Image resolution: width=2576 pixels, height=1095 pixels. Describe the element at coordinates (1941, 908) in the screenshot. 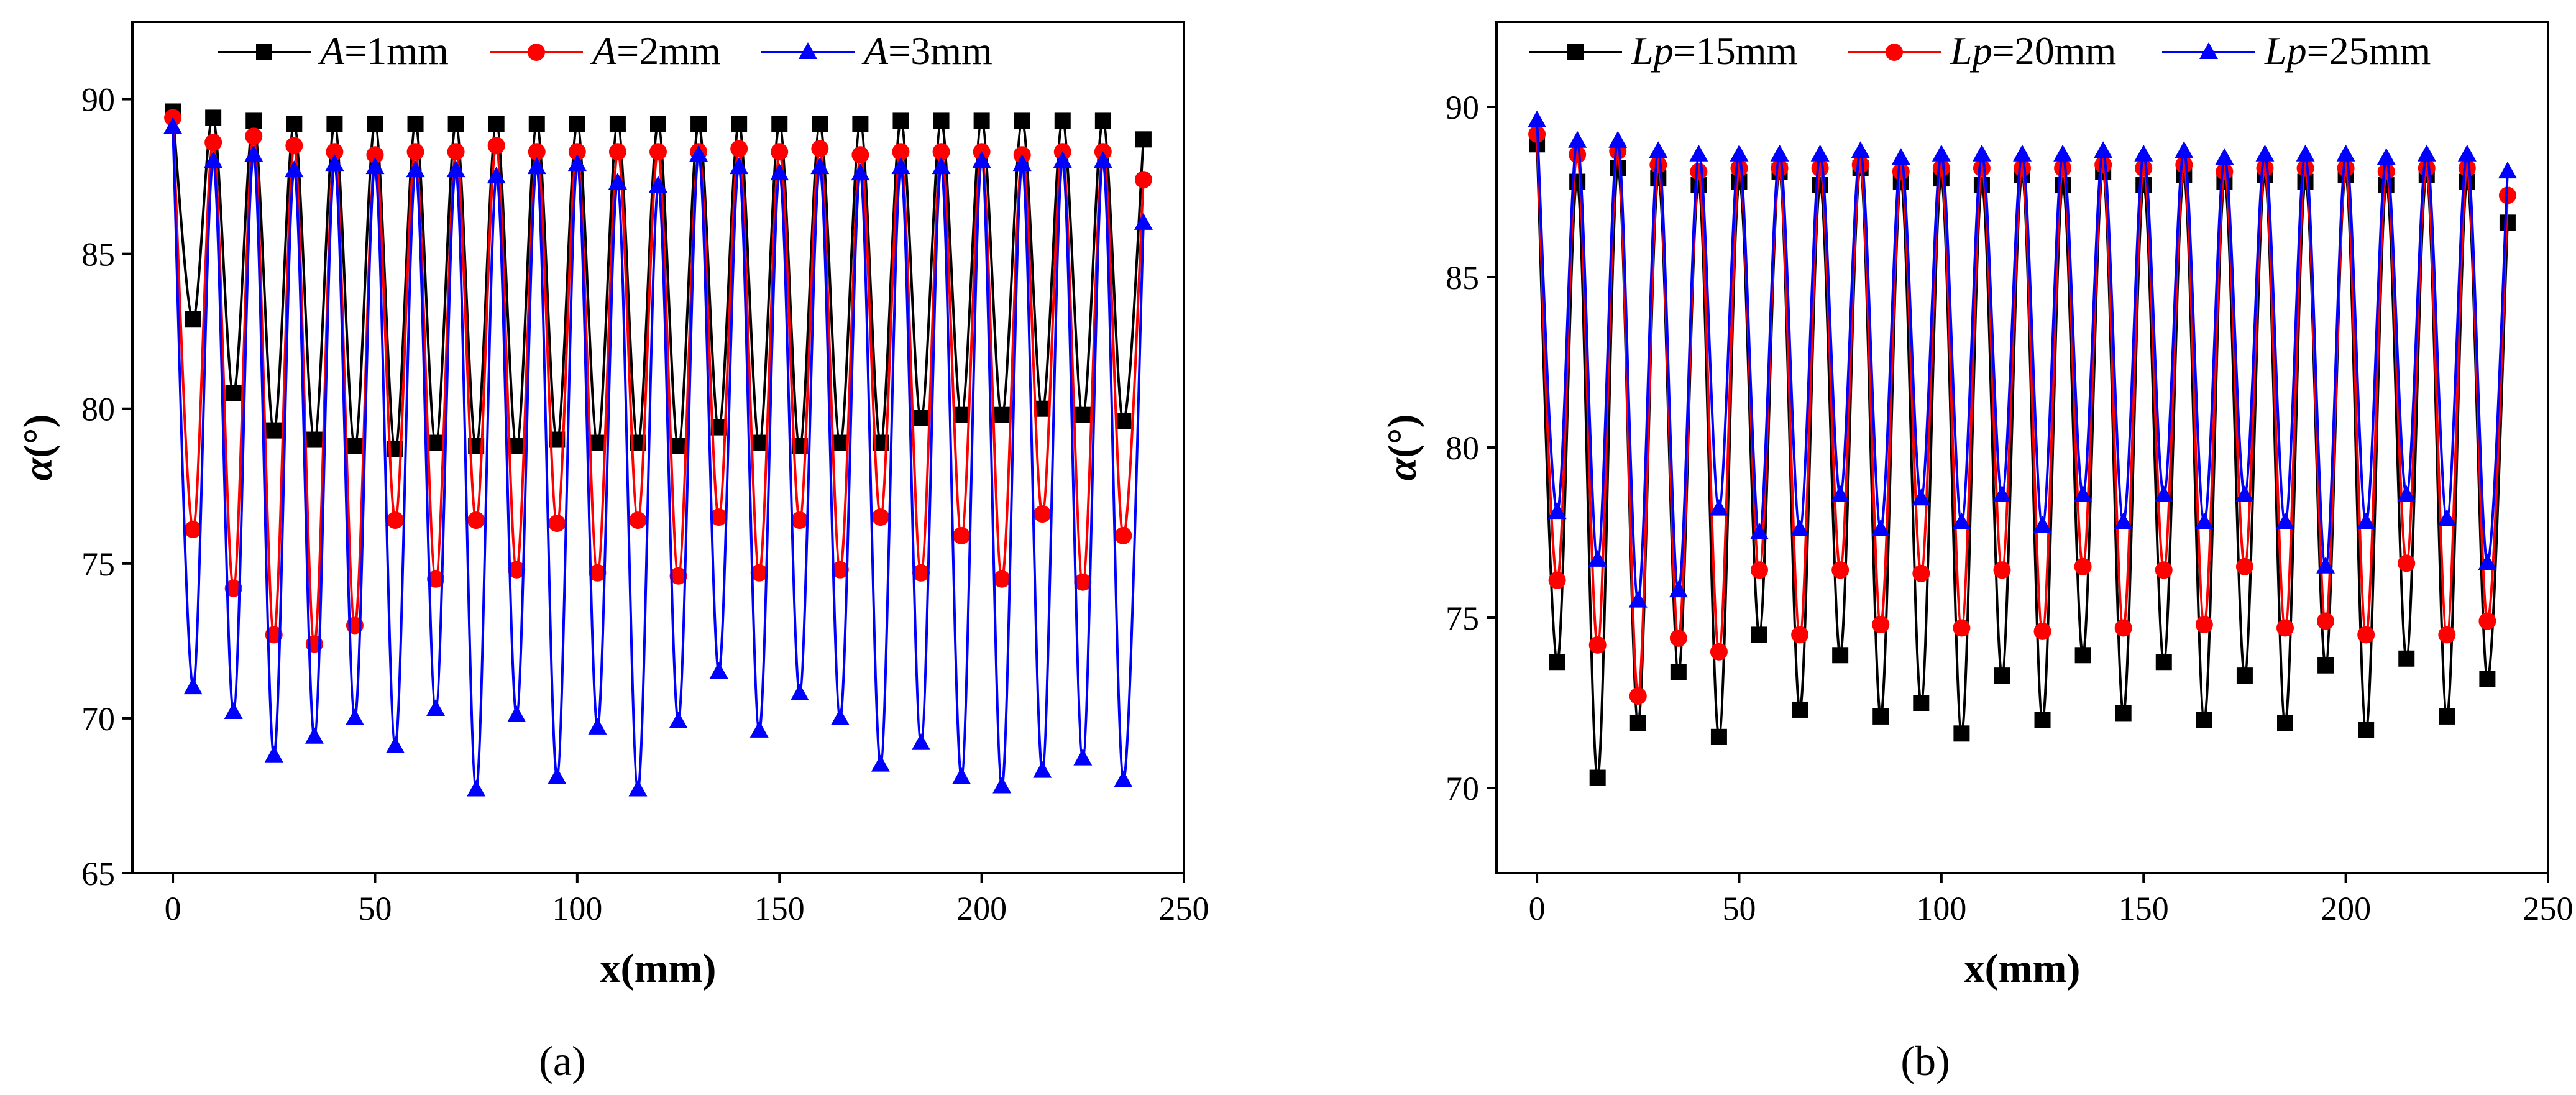

I see `x-tick-label: 100` at that location.